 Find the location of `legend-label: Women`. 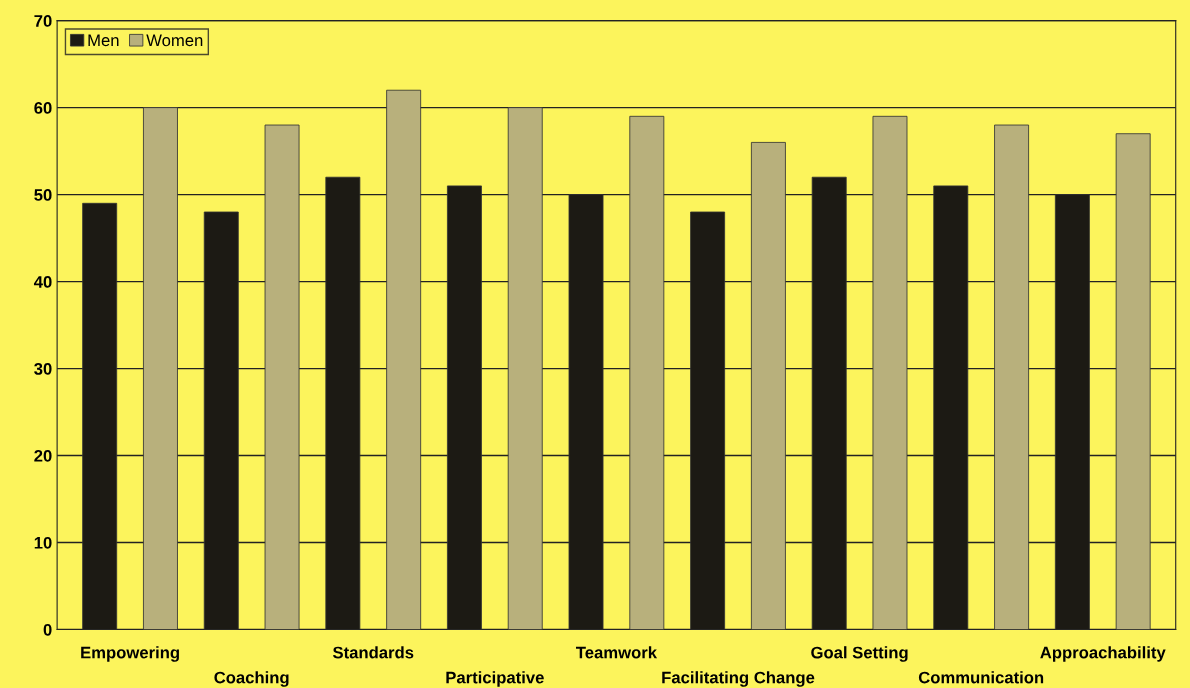

legend-label: Women is located at coordinates (174, 40).